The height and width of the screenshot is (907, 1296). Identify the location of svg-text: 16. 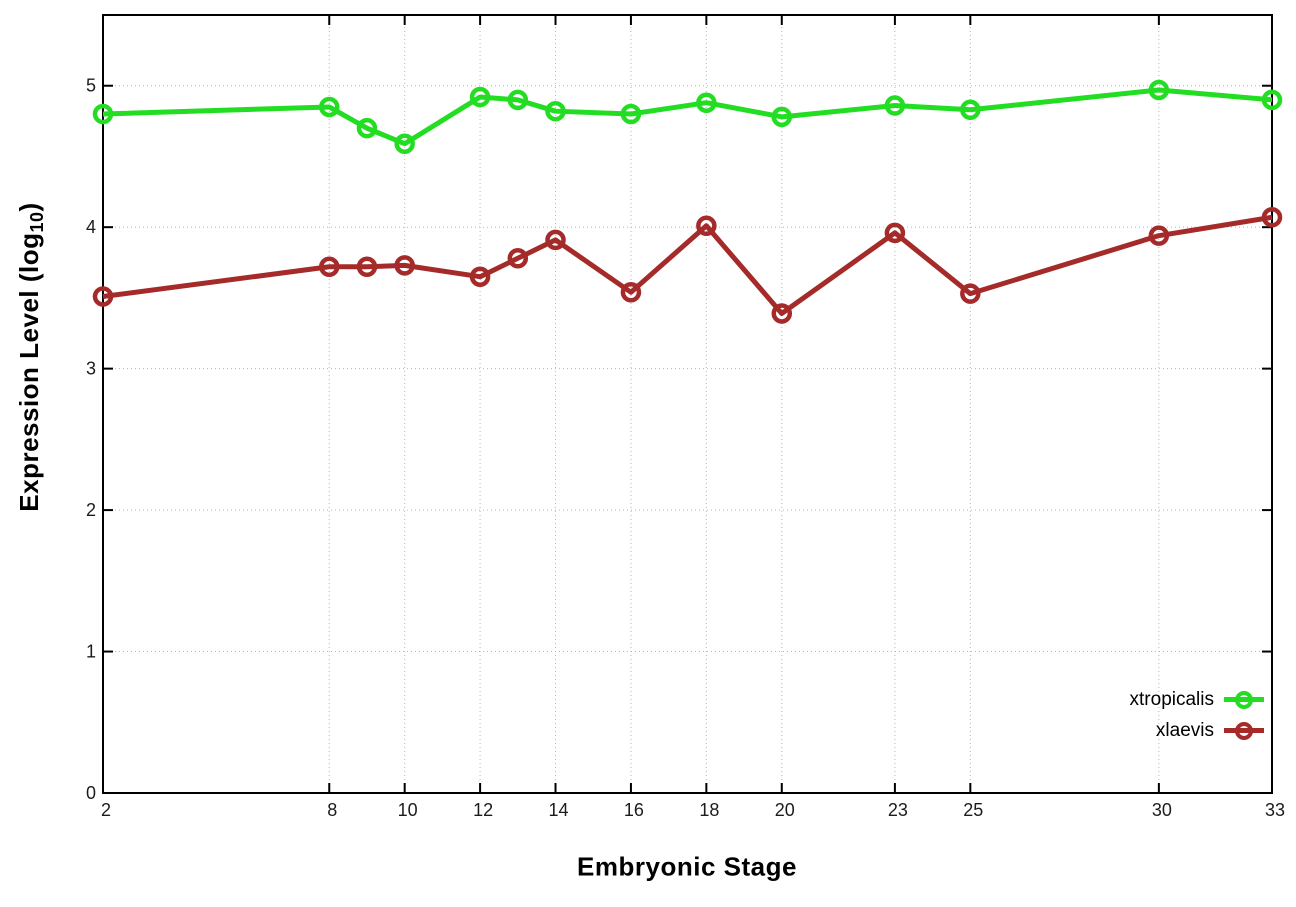
(634, 810).